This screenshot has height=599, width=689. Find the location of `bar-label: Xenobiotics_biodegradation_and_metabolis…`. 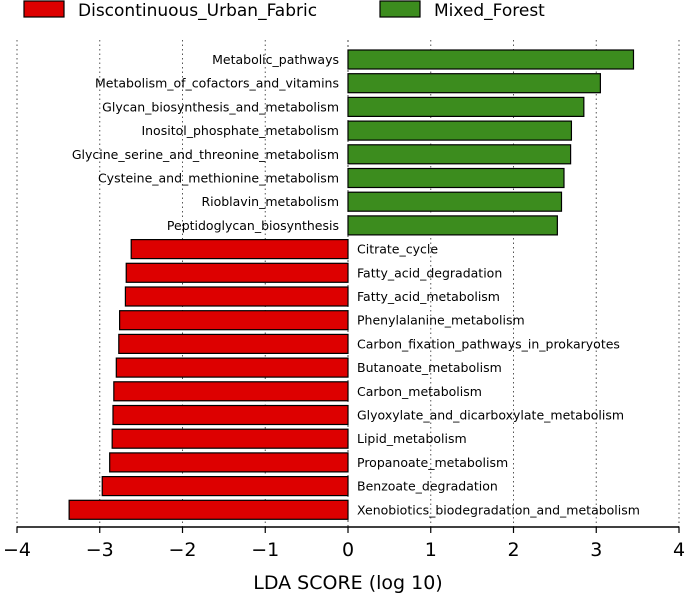

bar-label: Xenobiotics_biodegradation_and_metabolis… is located at coordinates (498, 509).